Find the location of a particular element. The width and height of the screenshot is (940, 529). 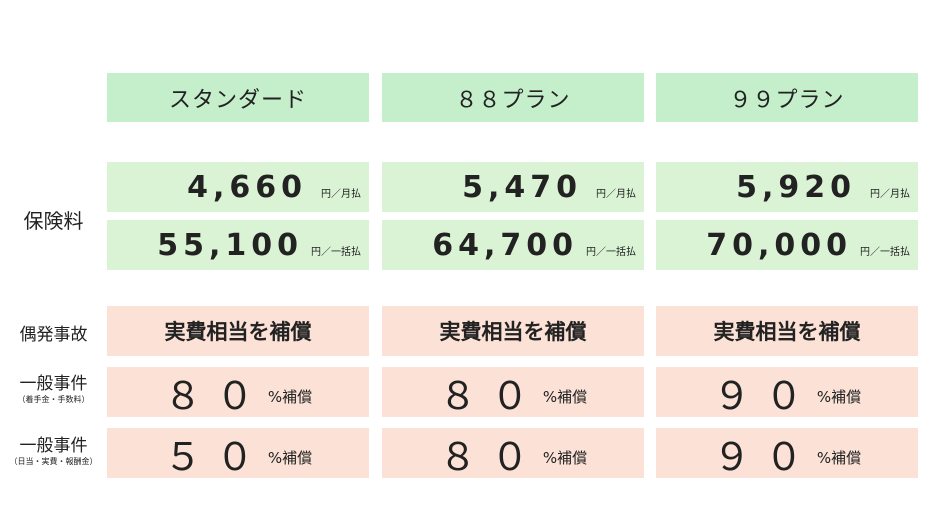

plan-header-88: ８８プラン is located at coordinates (513, 97).